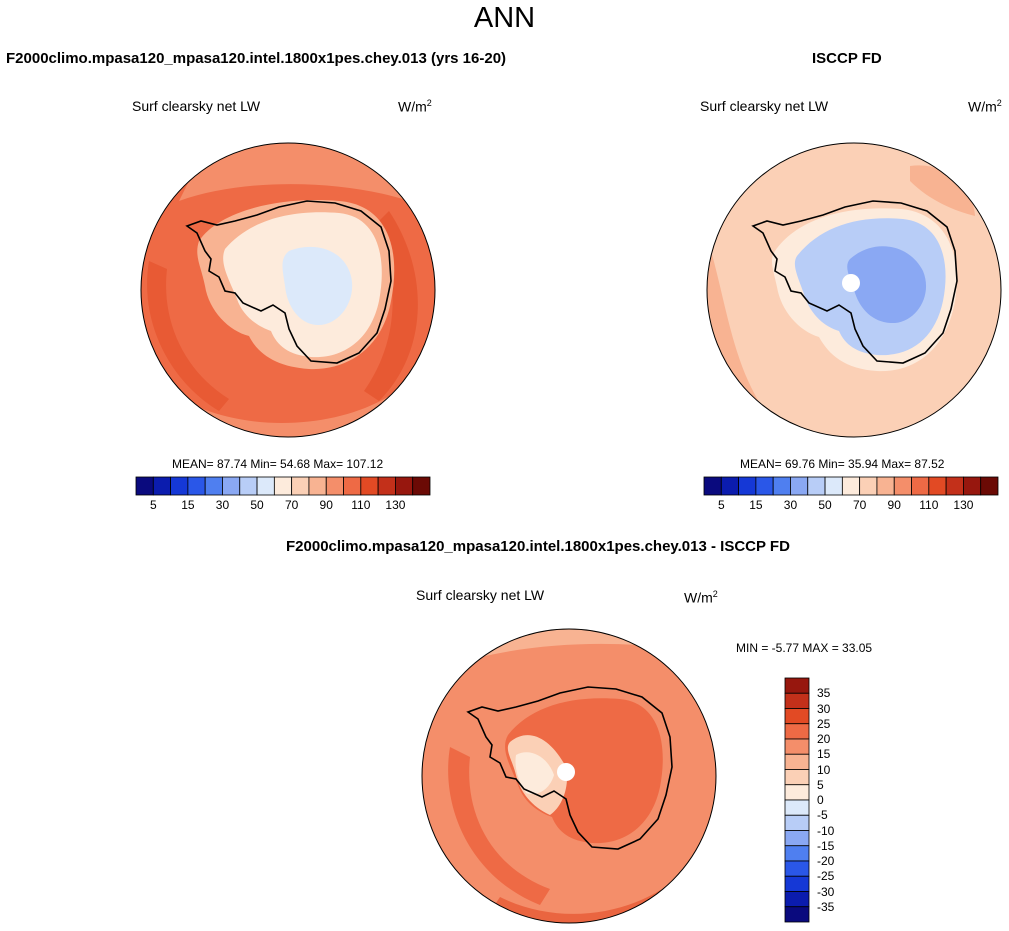 This screenshot has width=1009, height=931. I want to click on panel-obs-colorbar, so click(851, 486).